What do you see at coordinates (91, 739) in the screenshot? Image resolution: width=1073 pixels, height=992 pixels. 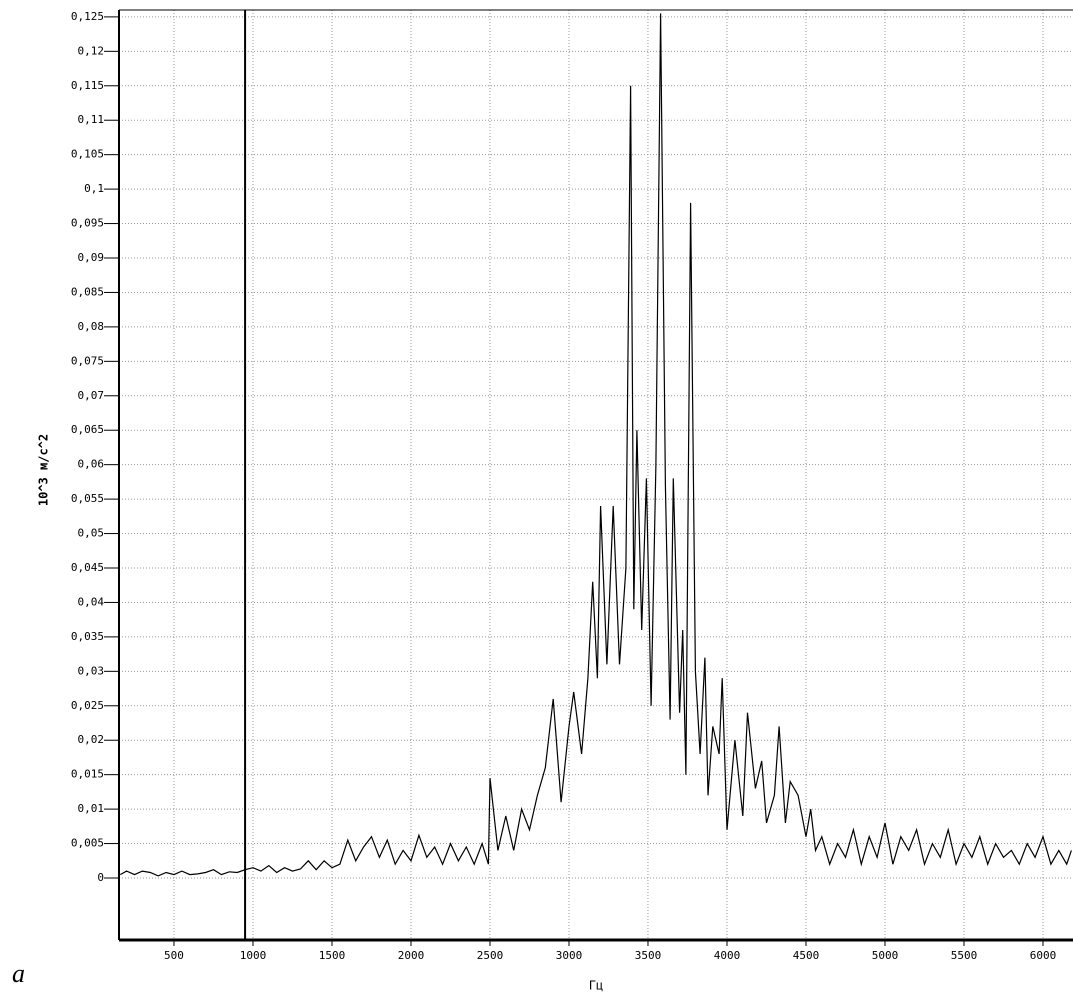 I see `y-tick-label: 0,02` at bounding box center [91, 739].